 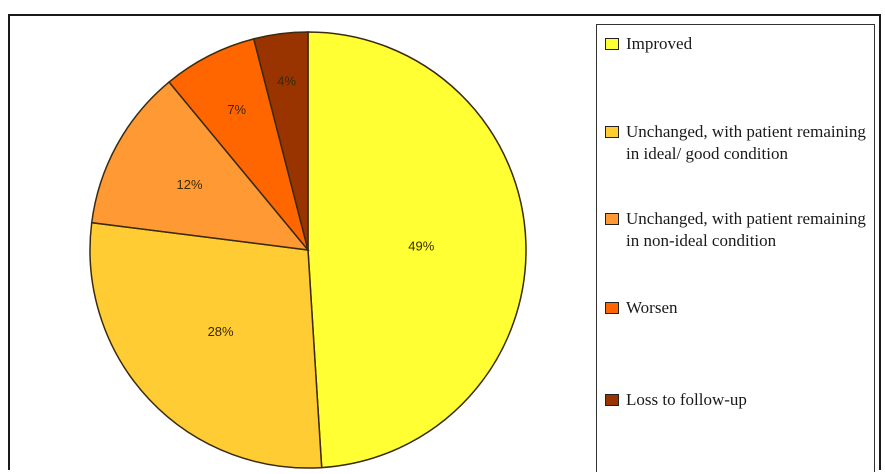 I want to click on slice-label-unchanged-nonideal: 12%, so click(x=190, y=184).